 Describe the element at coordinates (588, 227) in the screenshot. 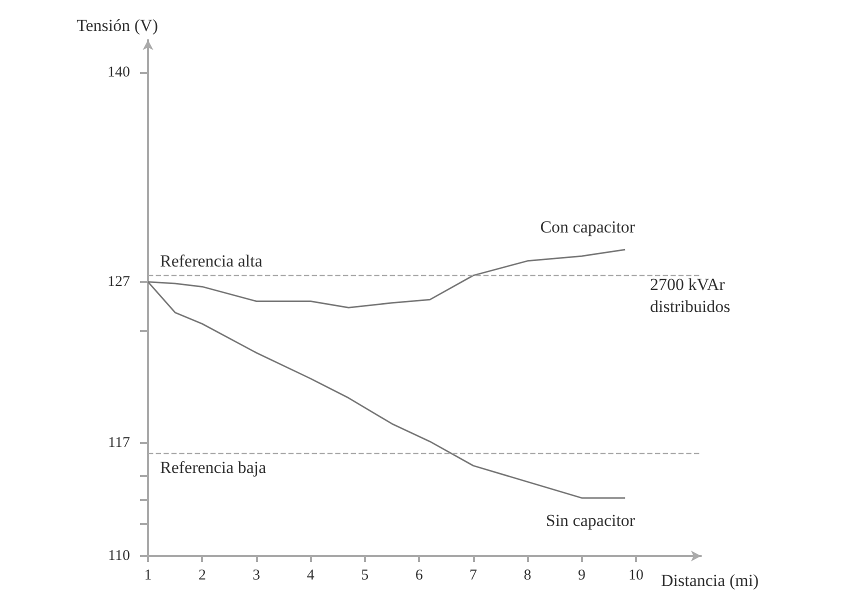

I see `series-label: Con capacitor` at that location.